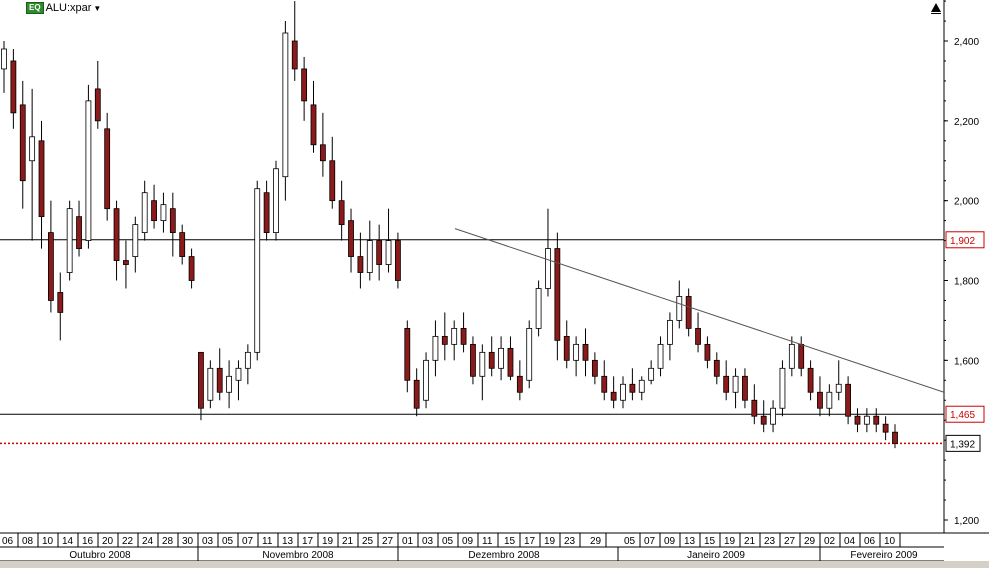  I want to click on x-day-label: 20, so click(108, 541).